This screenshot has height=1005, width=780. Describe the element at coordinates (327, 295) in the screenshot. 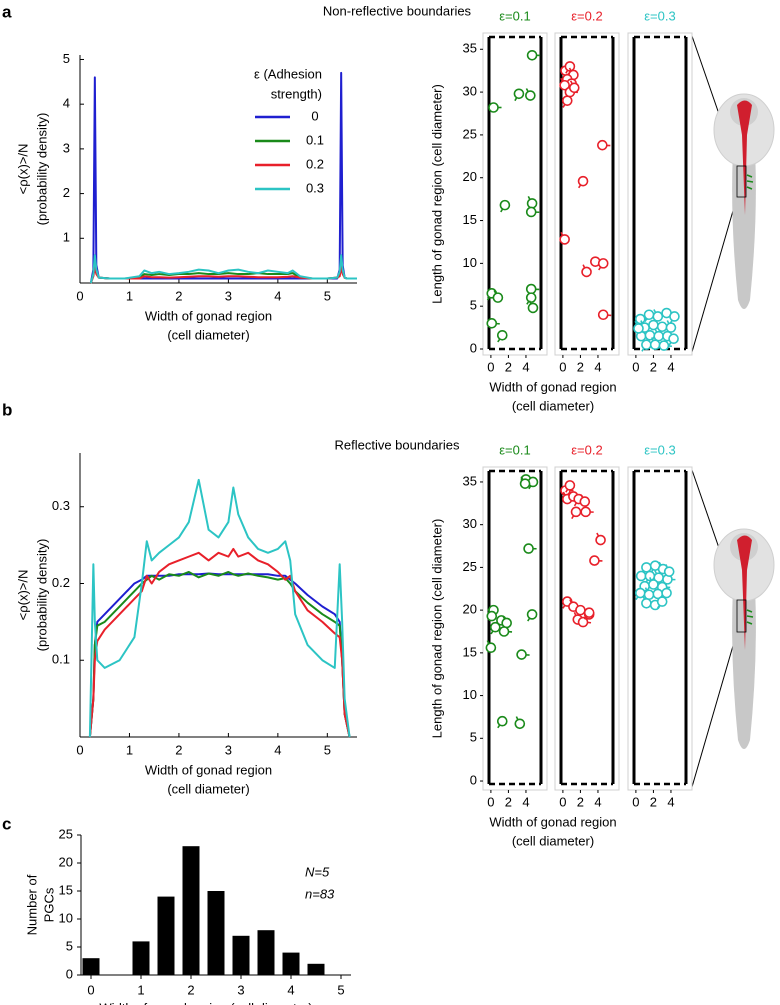

I see `x-tick-label: 5` at that location.